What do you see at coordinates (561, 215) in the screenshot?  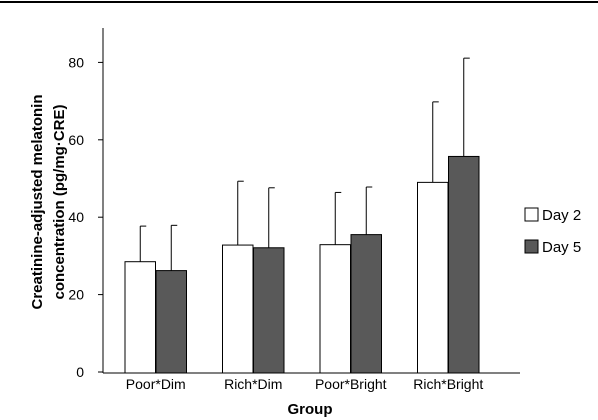 I see `legend-label: Day 2` at bounding box center [561, 215].